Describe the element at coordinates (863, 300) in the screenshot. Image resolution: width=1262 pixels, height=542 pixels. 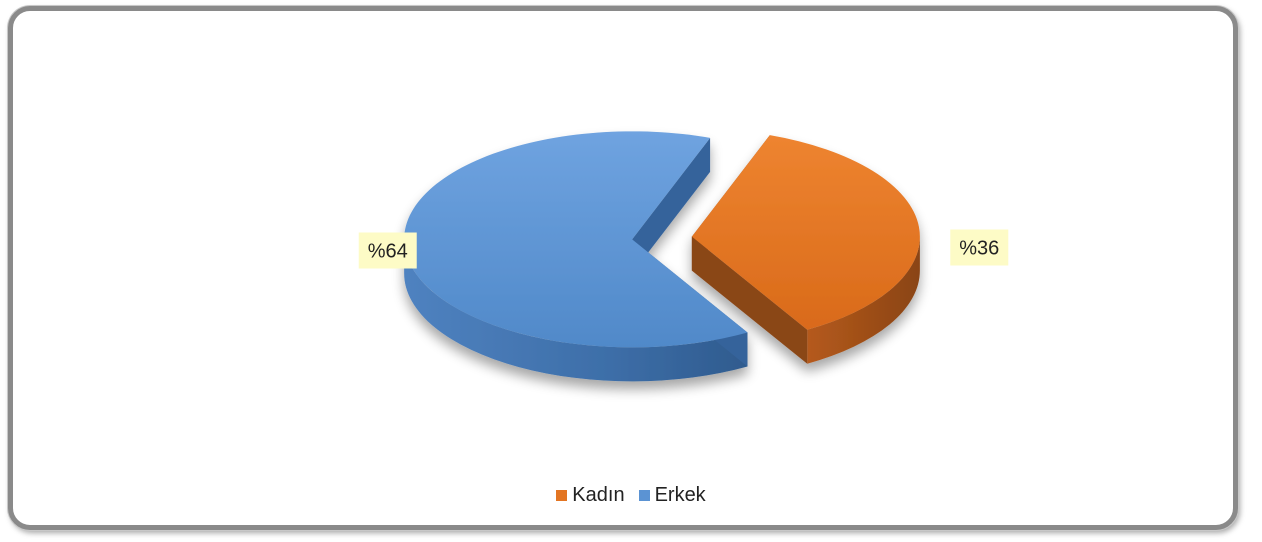
I see `pie-slice-side-kadin` at that location.